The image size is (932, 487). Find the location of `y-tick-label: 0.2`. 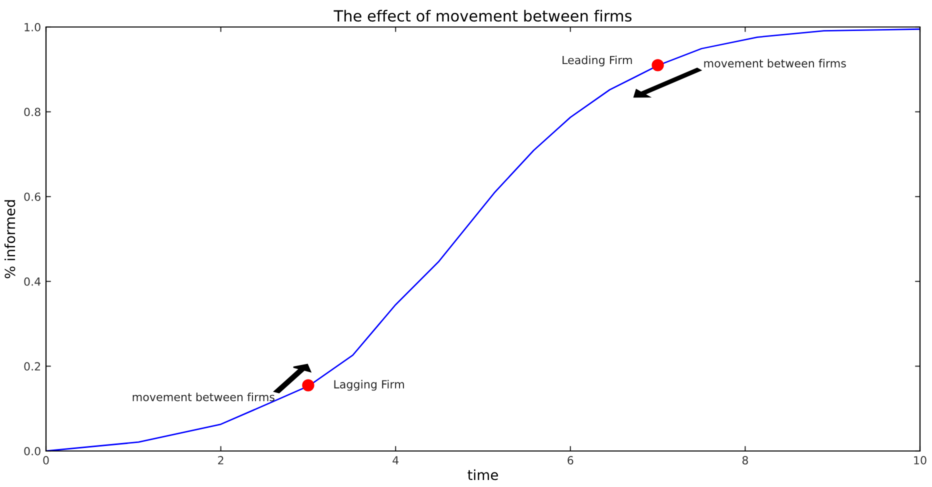

y-tick-label: 0.2 is located at coordinates (32, 366).